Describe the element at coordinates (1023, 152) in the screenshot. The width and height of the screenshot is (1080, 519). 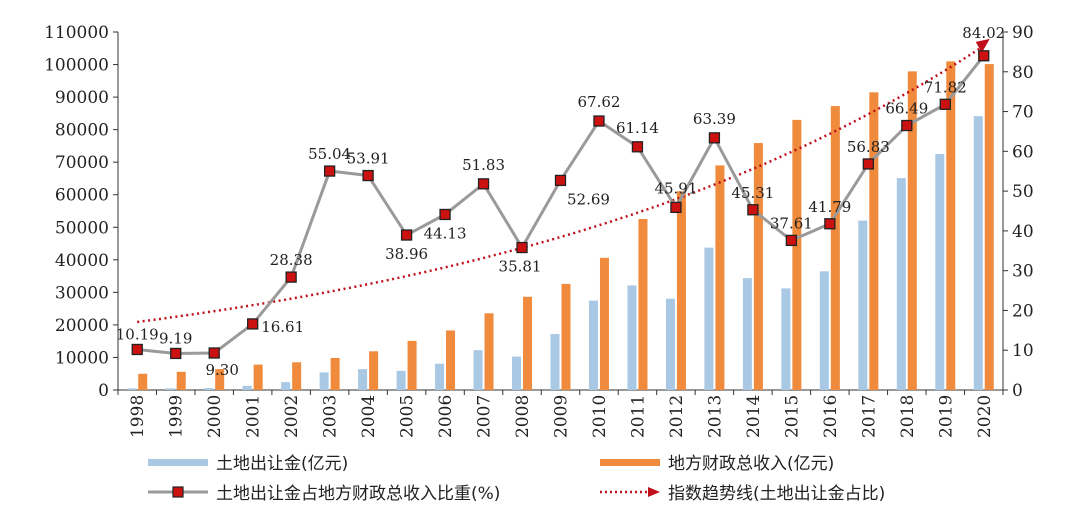
I see `right-tick-label: 60` at that location.